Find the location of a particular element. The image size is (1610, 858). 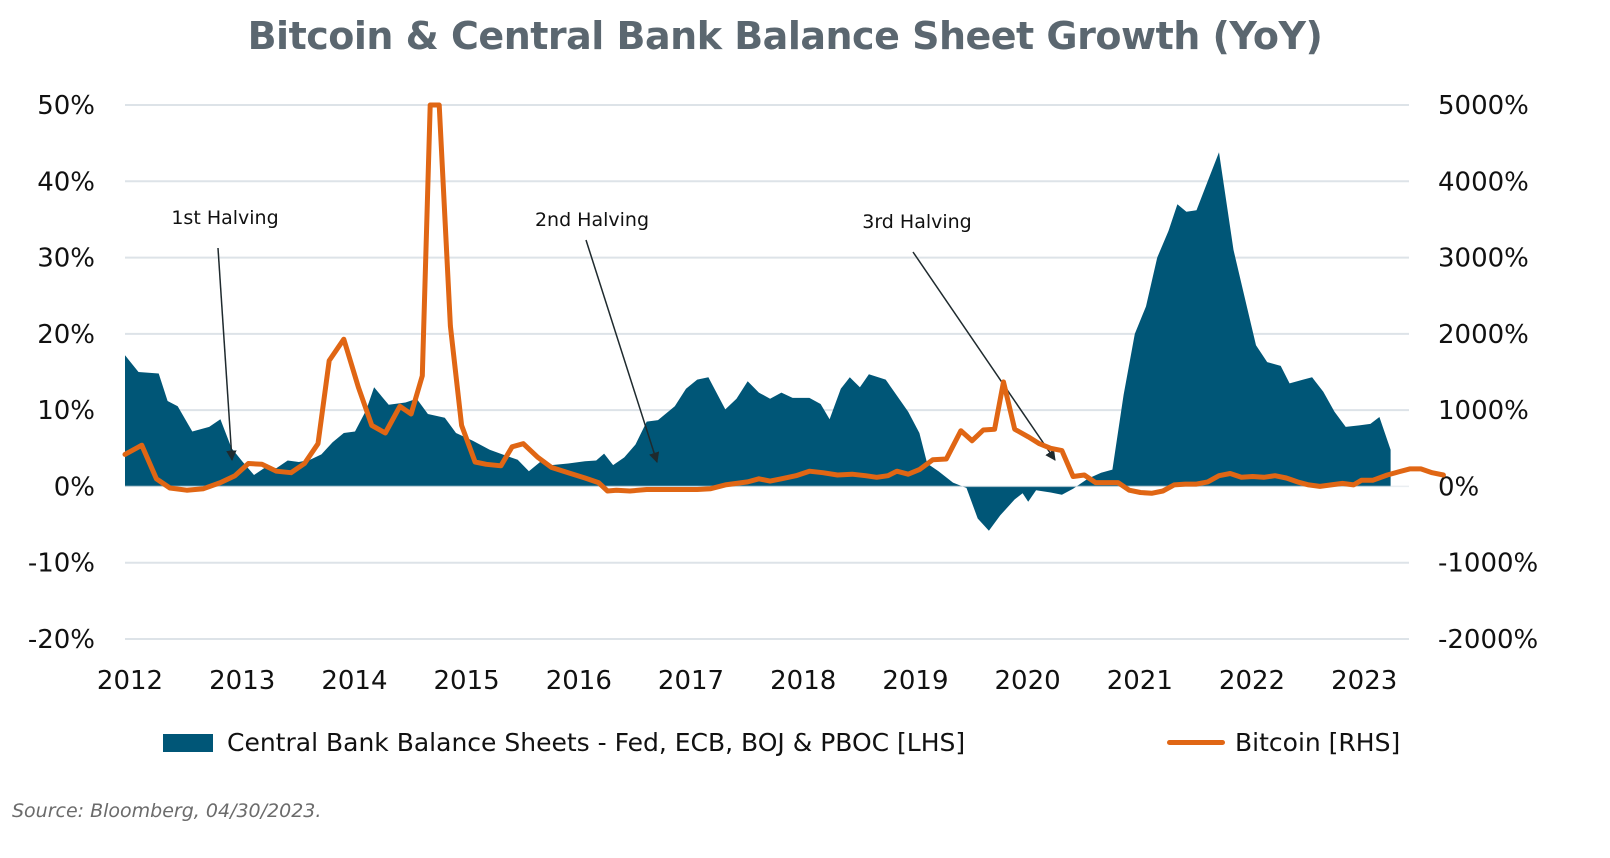

x-tick-label: 2016 is located at coordinates (579, 681).